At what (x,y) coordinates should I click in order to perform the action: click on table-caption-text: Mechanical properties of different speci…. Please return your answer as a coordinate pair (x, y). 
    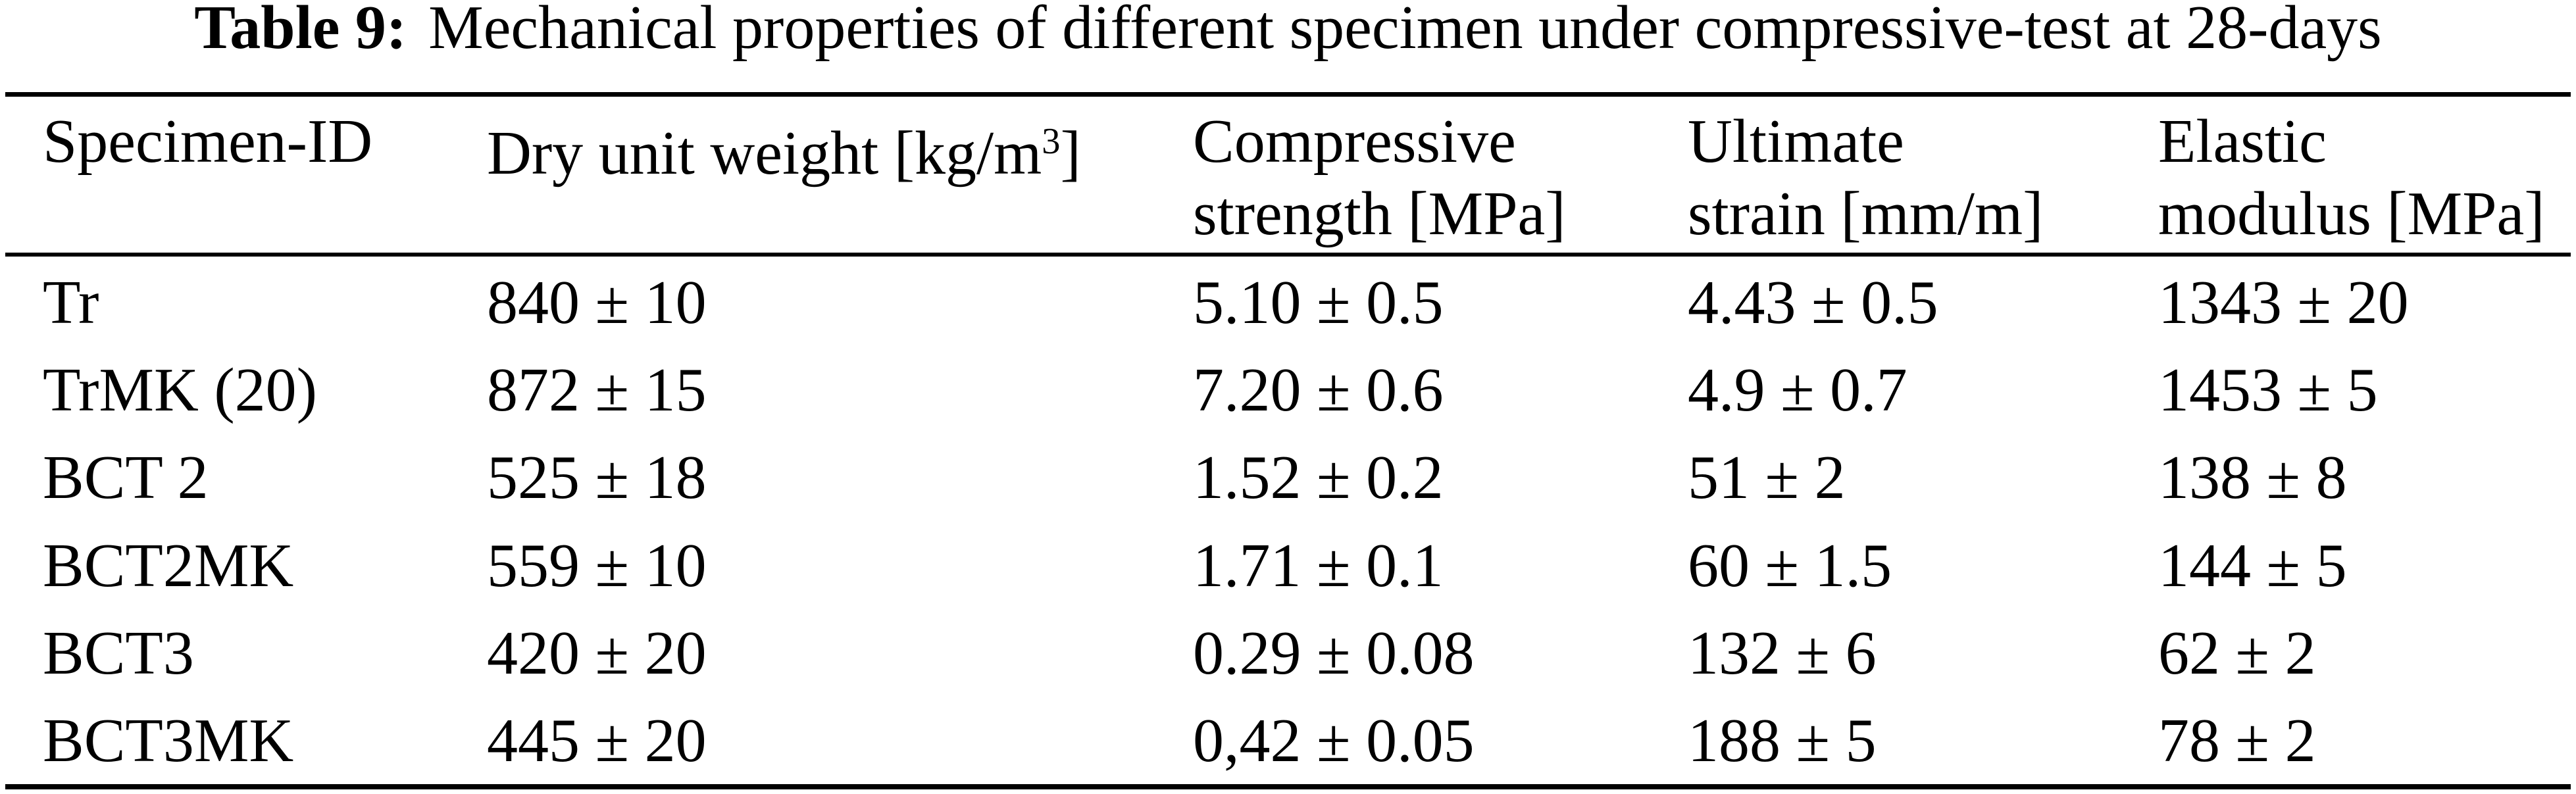
    Looking at the image, I should click on (1405, 31).